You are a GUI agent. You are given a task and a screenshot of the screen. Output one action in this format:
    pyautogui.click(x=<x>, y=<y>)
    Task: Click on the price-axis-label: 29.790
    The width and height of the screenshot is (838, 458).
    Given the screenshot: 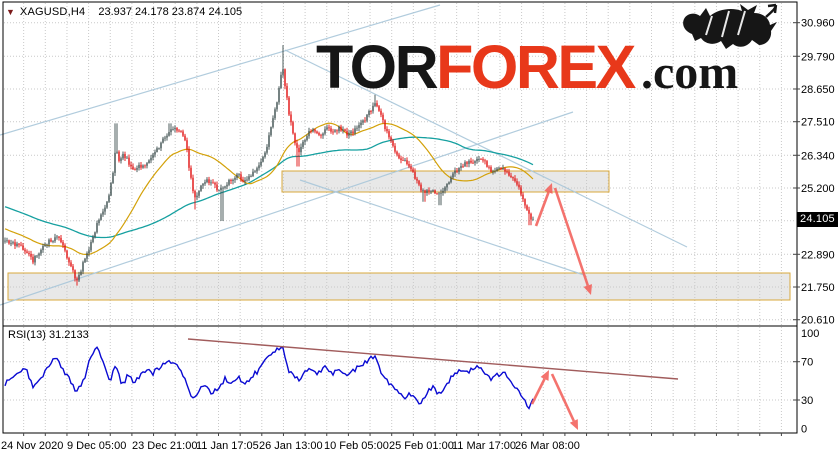 What is the action you would take?
    pyautogui.click(x=818, y=57)
    